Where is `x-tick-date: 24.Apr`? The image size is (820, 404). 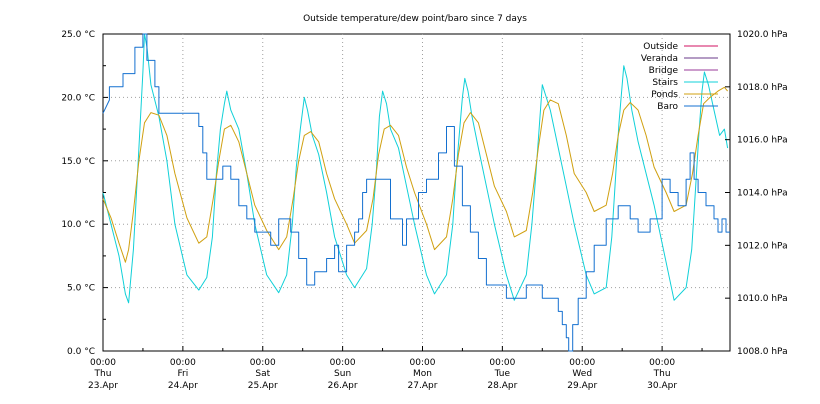 x-tick-date: 24.Apr is located at coordinates (183, 386).